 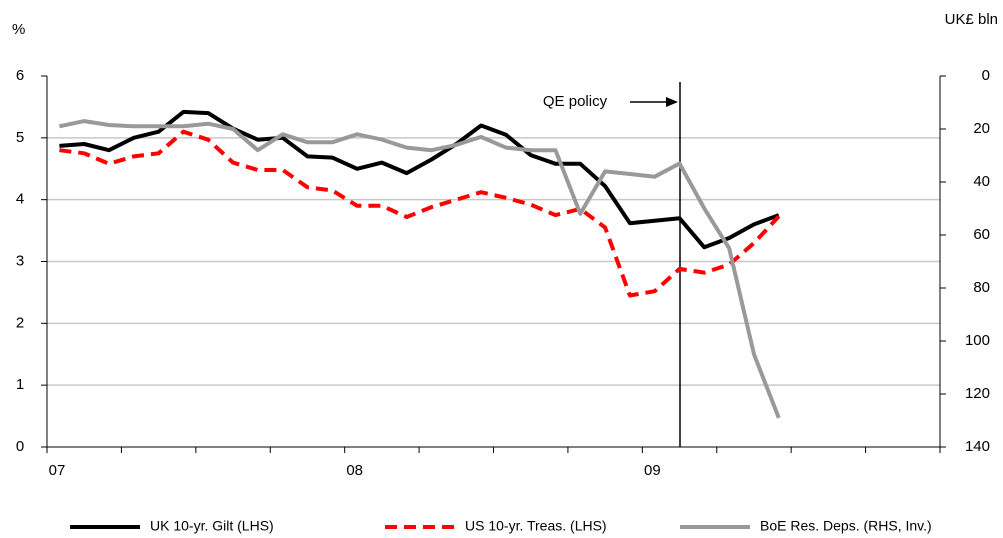 What do you see at coordinates (20, 384) in the screenshot?
I see `y-tick-label: 1` at bounding box center [20, 384].